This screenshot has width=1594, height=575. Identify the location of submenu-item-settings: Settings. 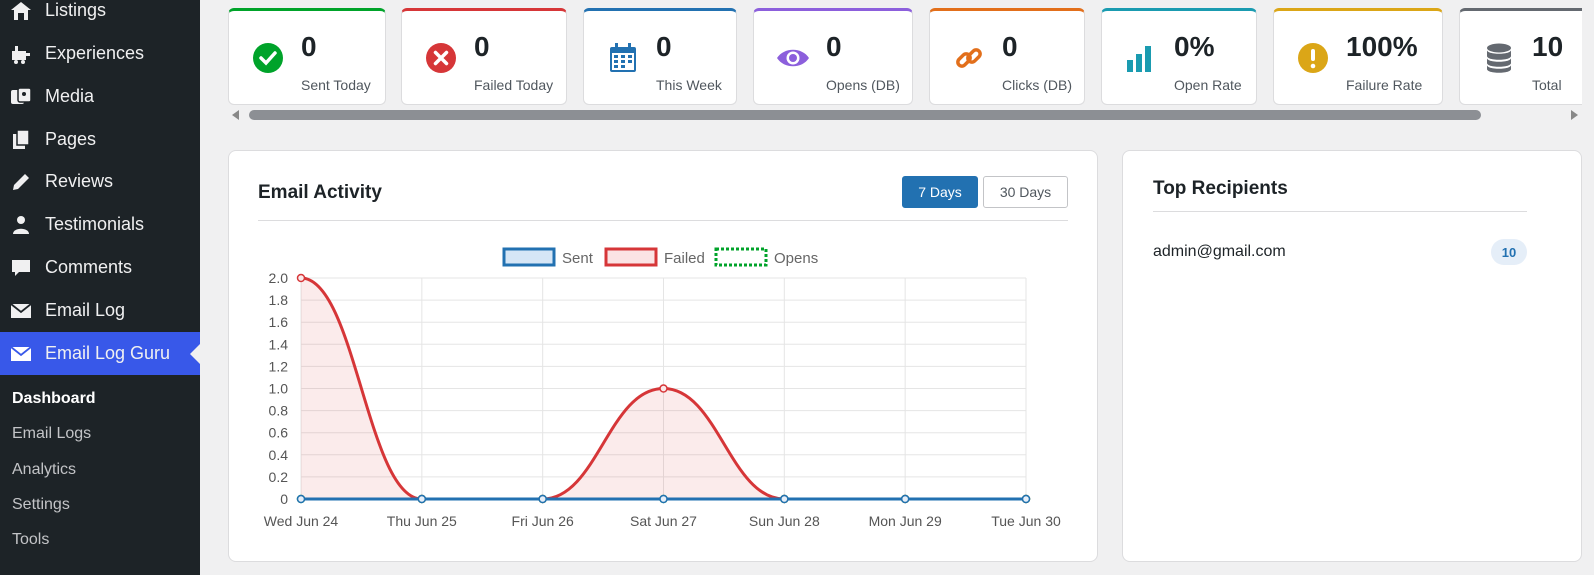
(41, 504).